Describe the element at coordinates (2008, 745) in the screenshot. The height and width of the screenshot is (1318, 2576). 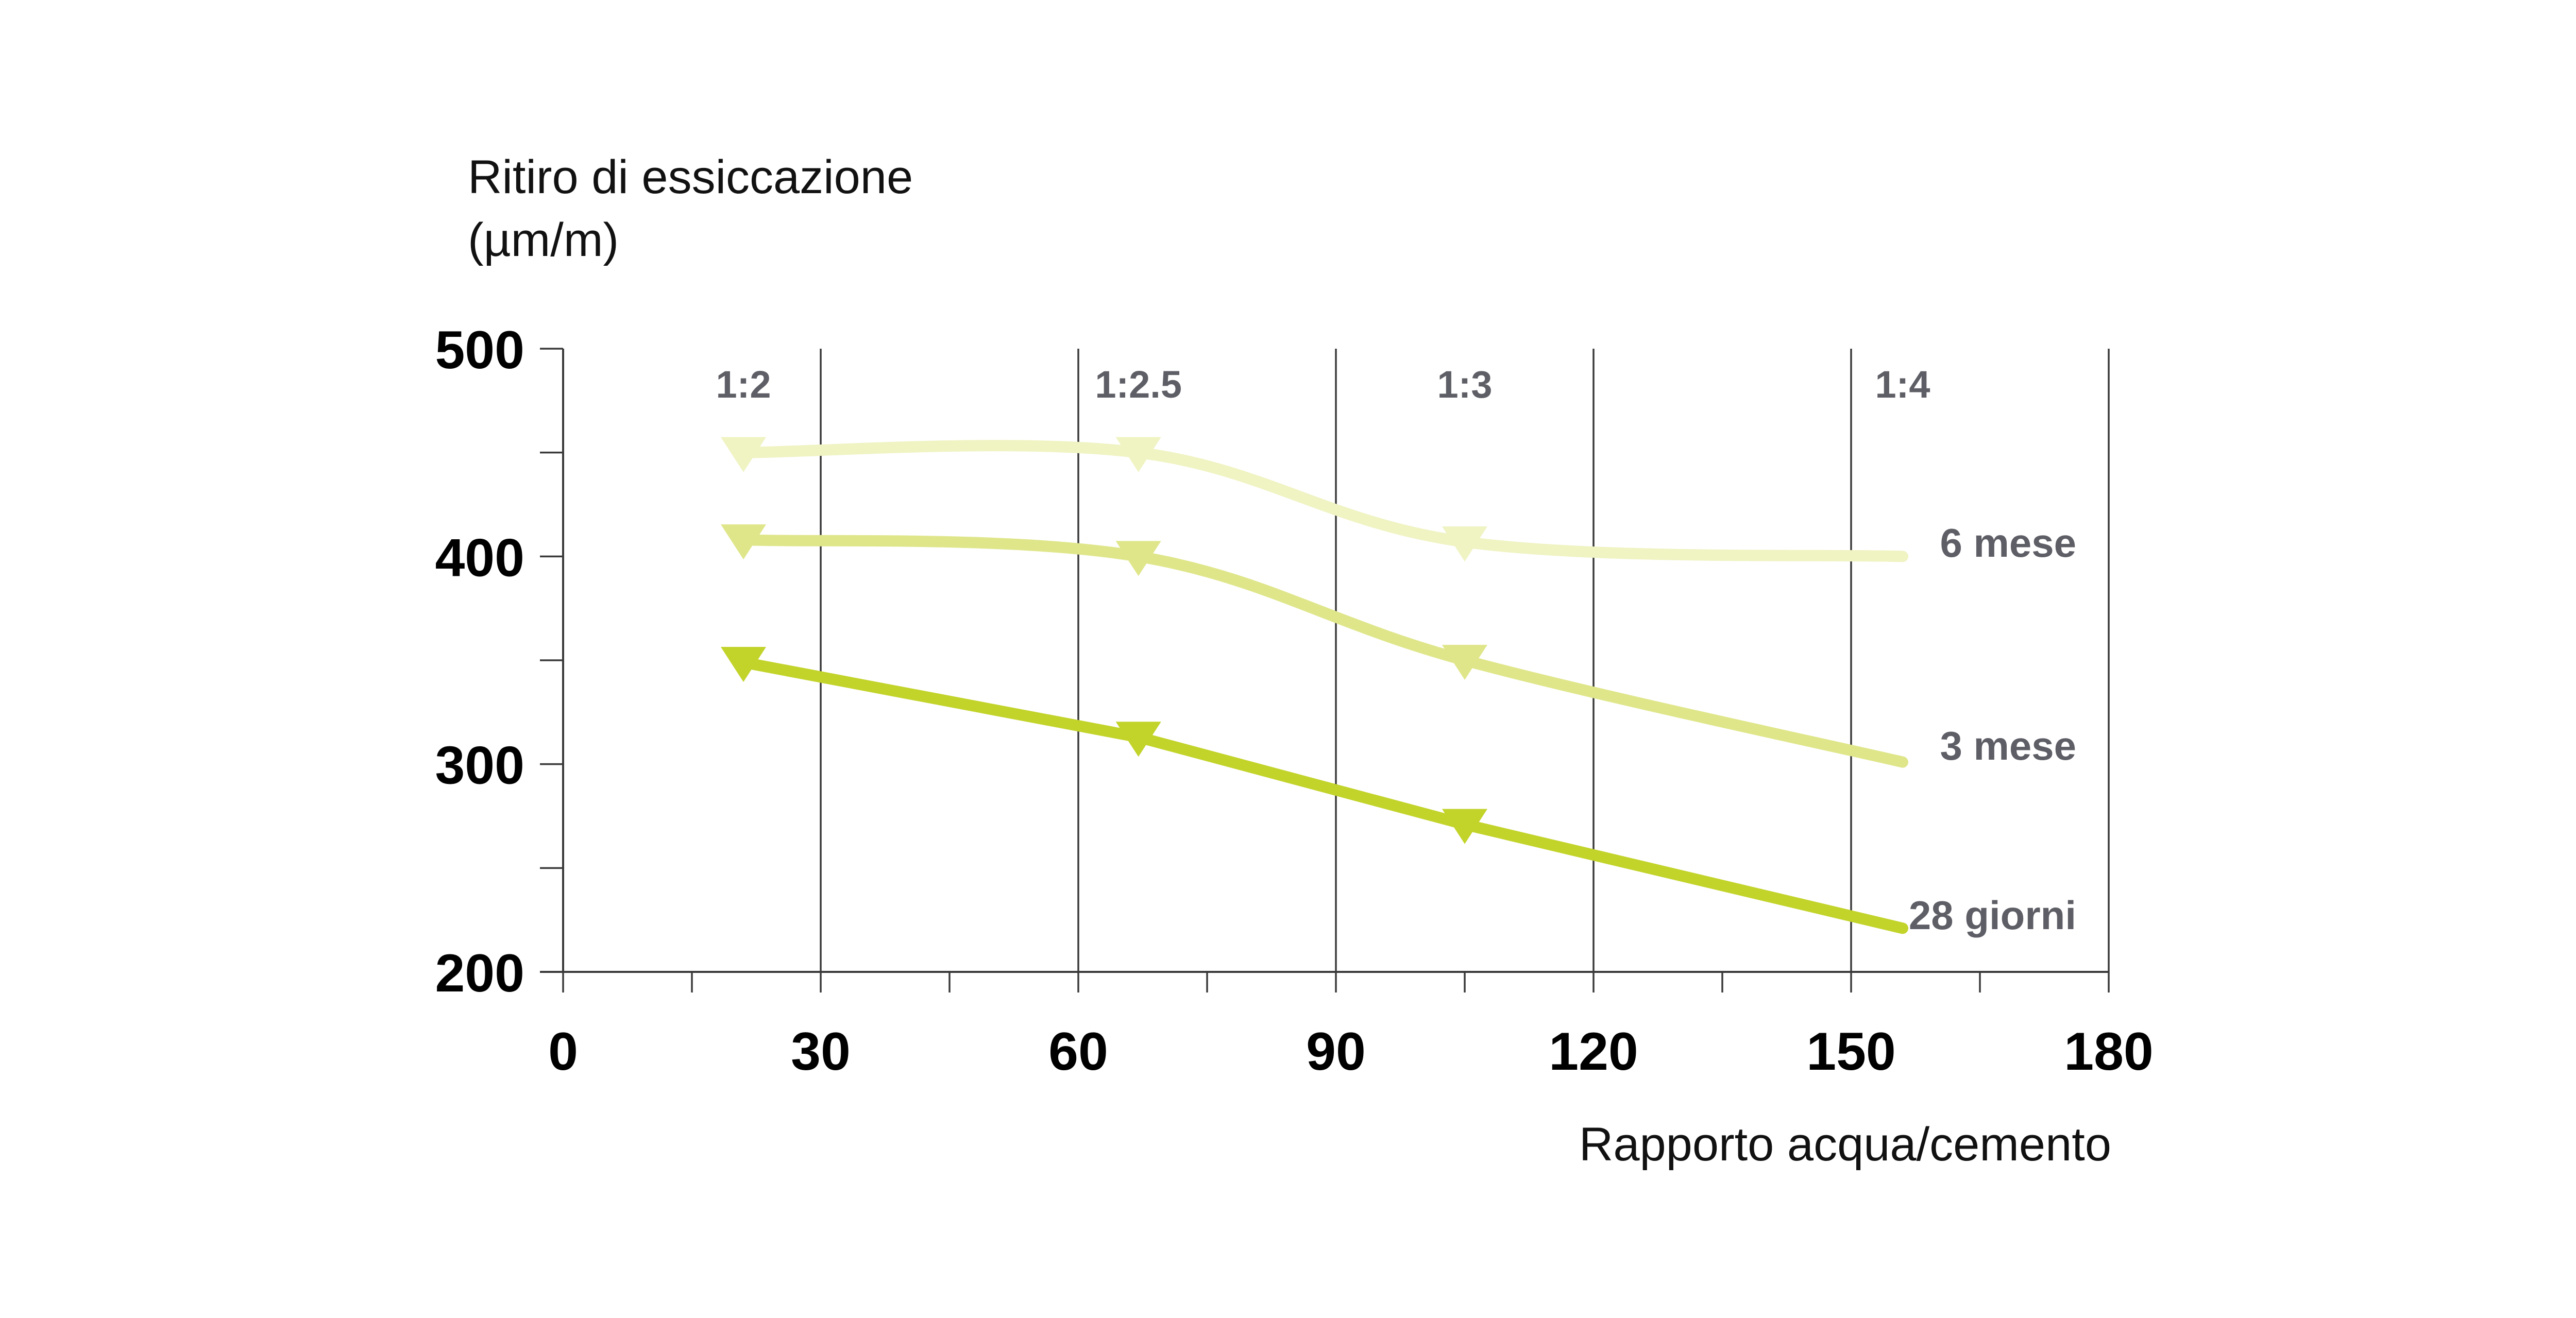
I see `series-label: 3 mese` at that location.